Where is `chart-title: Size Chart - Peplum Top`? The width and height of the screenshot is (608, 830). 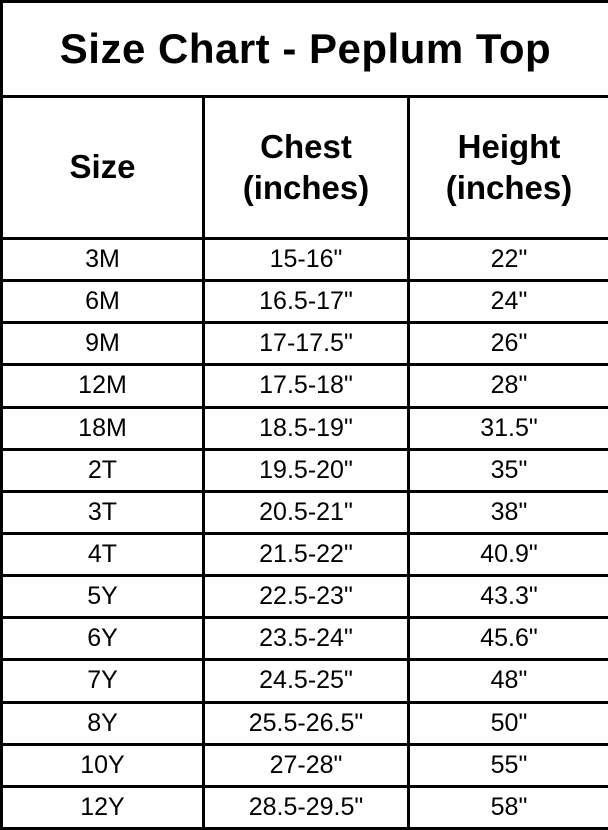
chart-title: Size Chart - Peplum Top is located at coordinates (304, 49).